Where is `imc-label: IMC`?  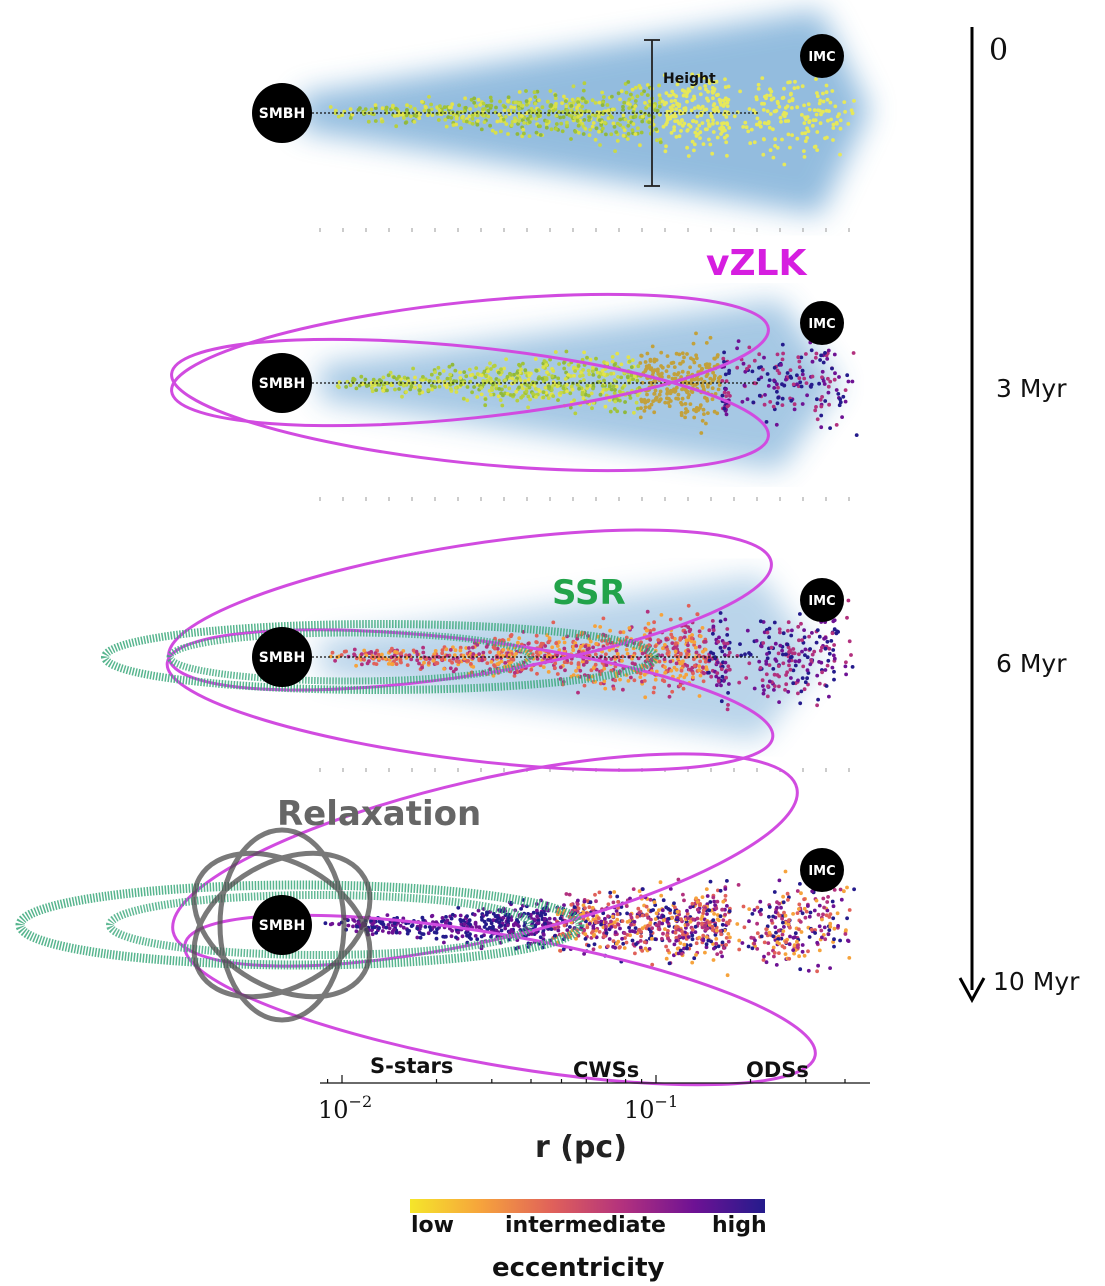
imc-label: IMC is located at coordinates (821, 57).